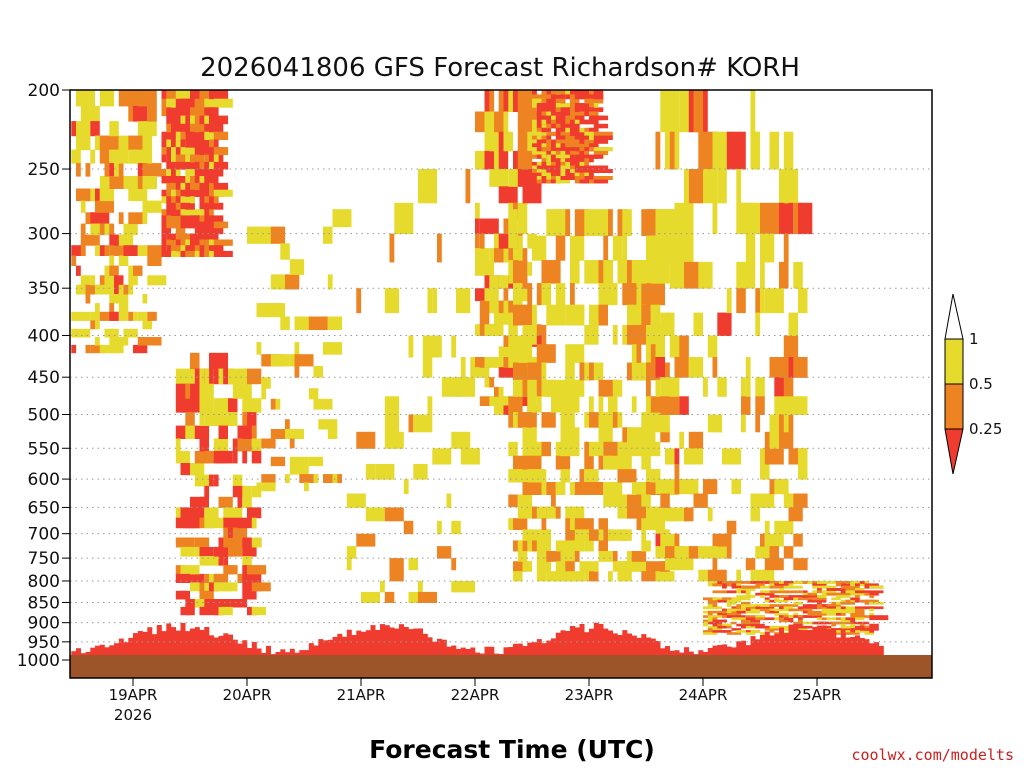 This screenshot has width=1024, height=768. What do you see at coordinates (512, 749) in the screenshot?
I see `x-axis-label: Forecast Time (UTC)` at bounding box center [512, 749].